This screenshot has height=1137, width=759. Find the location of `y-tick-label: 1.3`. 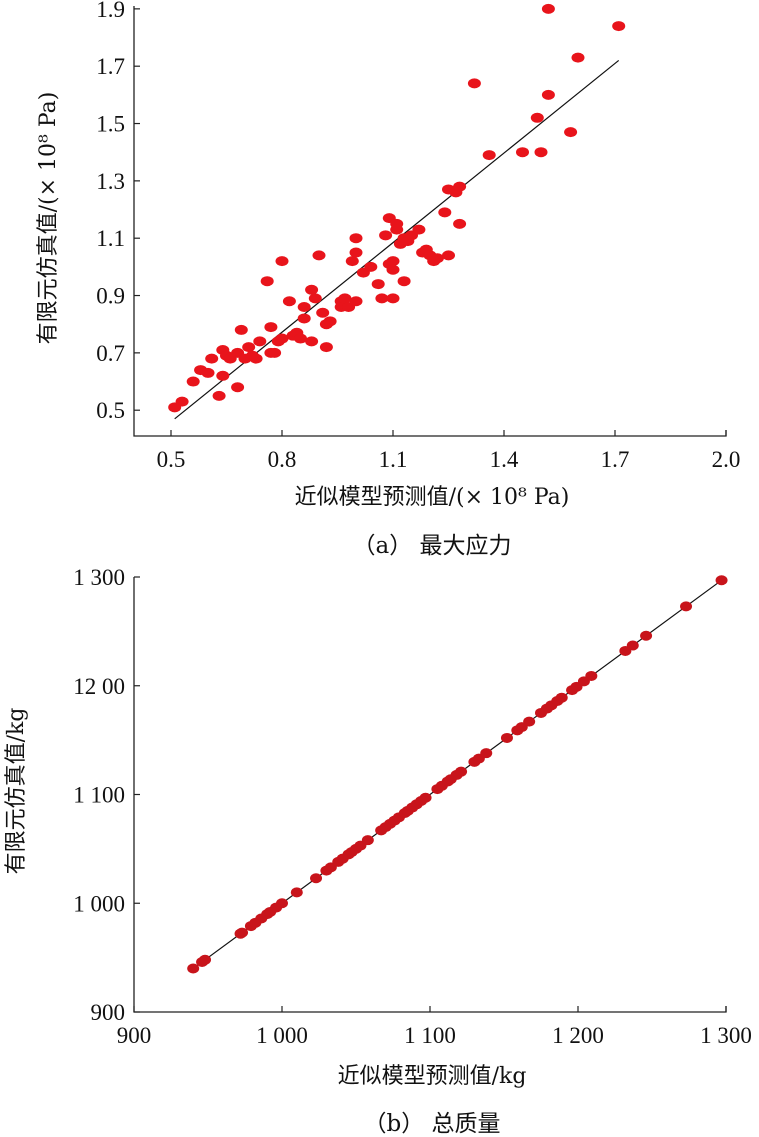

y-tick-label: 1.3 is located at coordinates (110, 181).